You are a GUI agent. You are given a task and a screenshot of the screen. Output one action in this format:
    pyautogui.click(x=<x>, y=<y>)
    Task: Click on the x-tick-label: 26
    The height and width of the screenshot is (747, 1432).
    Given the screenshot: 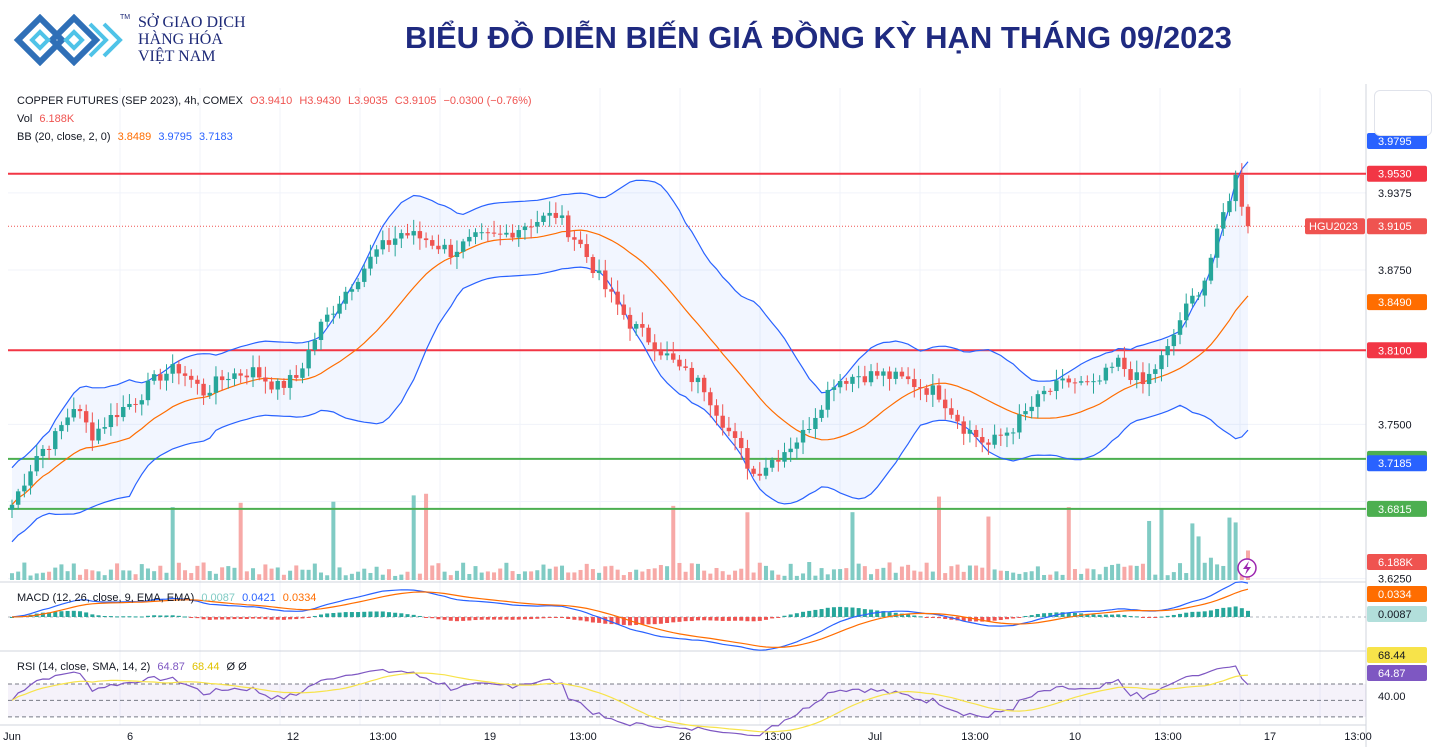 What is the action you would take?
    pyautogui.click(x=685, y=737)
    